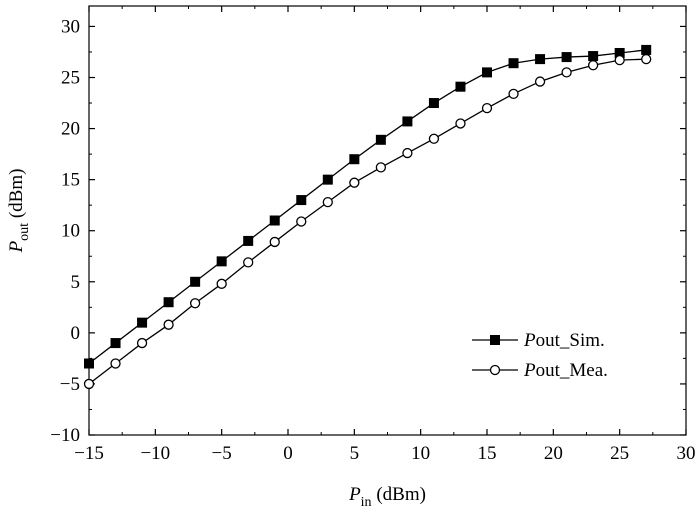  What do you see at coordinates (89, 453) in the screenshot?
I see `x-tick-label: −15` at bounding box center [89, 453].